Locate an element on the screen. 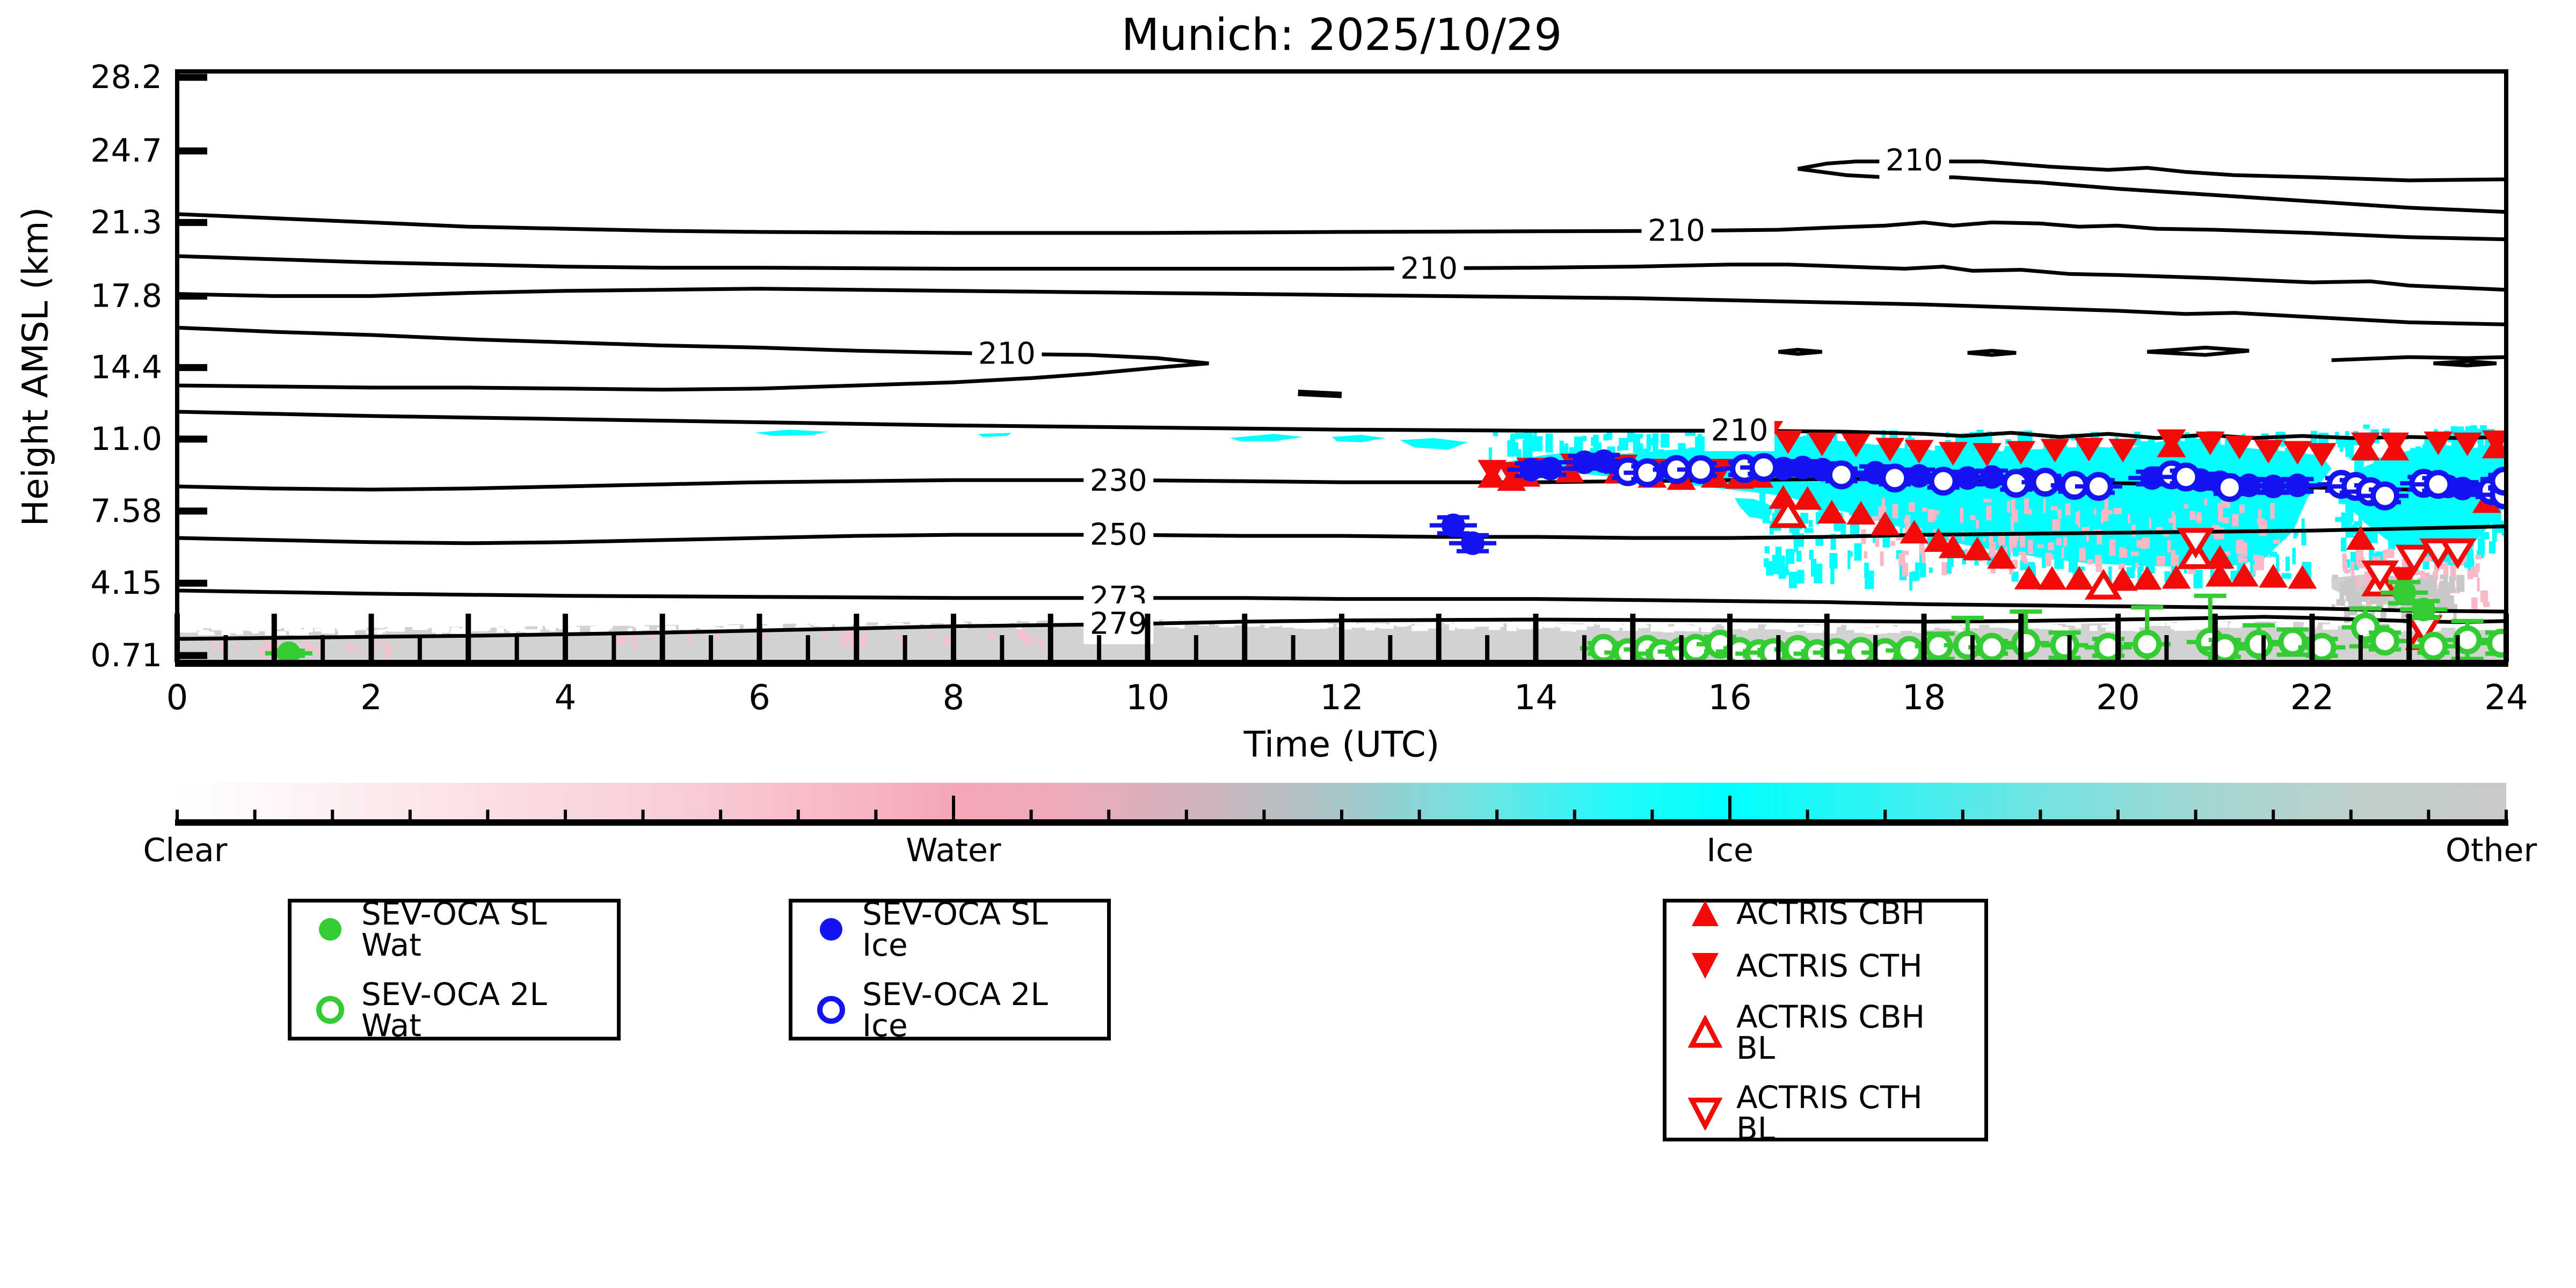 The height and width of the screenshot is (1288, 2576). series-sev-oca-sl-wat is located at coordinates (1356, 621).